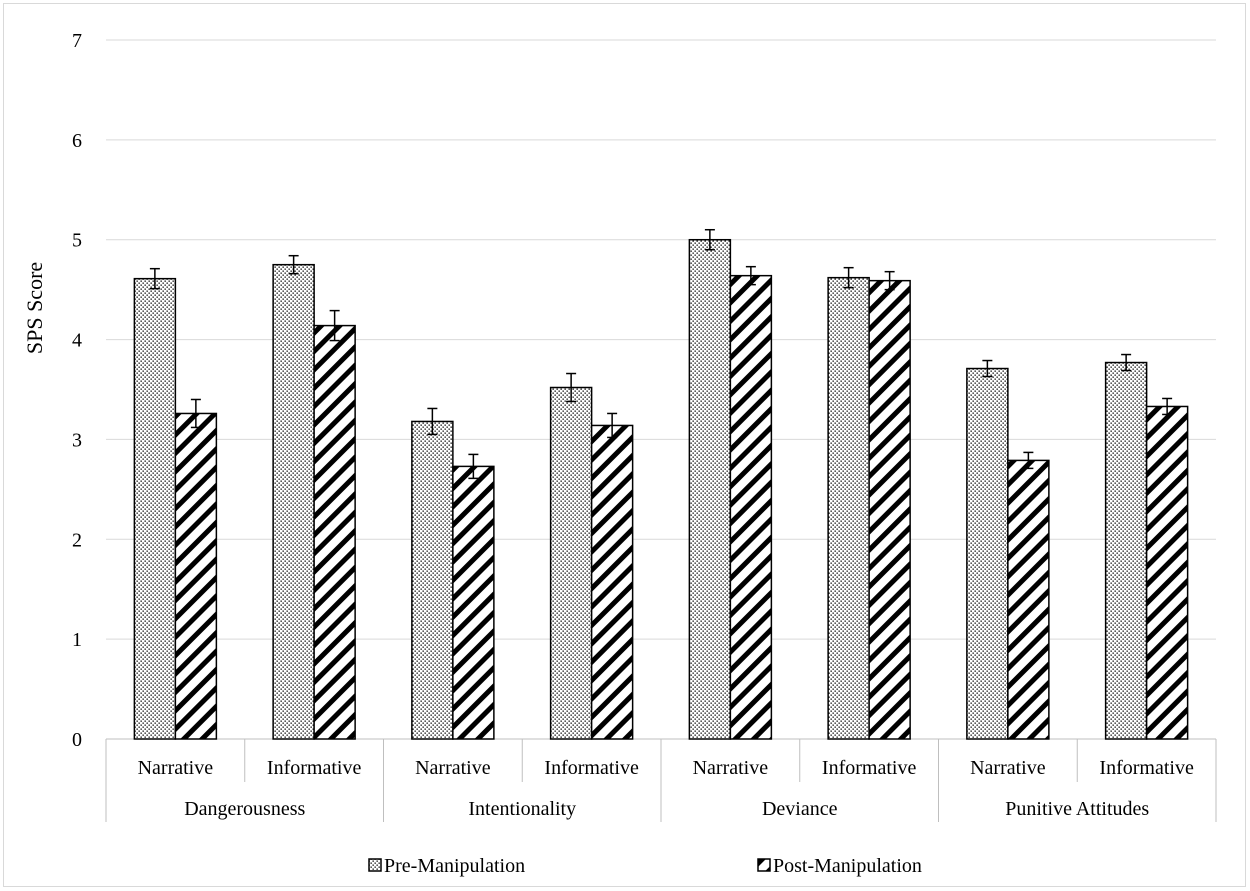 The height and width of the screenshot is (891, 1250). Describe the element at coordinates (522, 809) in the screenshot. I see `group-label-intentionality: Intentionality` at that location.